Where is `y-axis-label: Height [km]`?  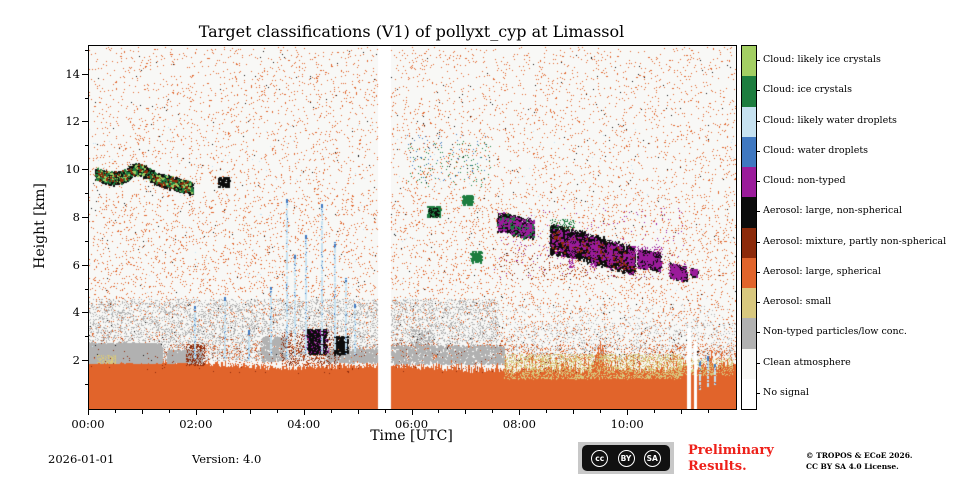 y-axis-label: Height [km] is located at coordinates (40, 226).